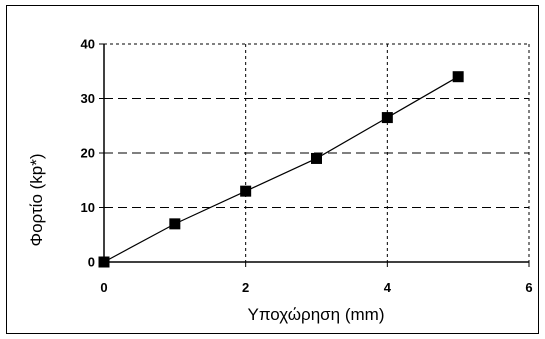  Describe the element at coordinates (103, 287) in the screenshot. I see `x-tick-label: 0` at that location.